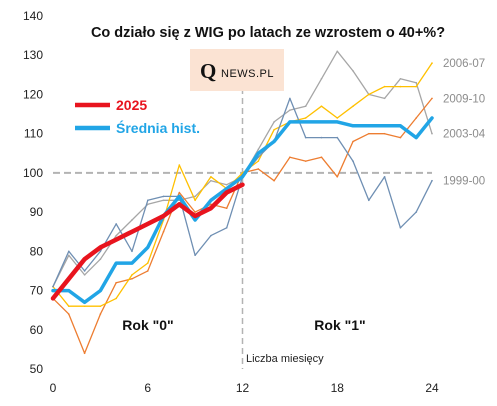 The width and height of the screenshot is (497, 406). What do you see at coordinates (37, 291) in the screenshot?
I see `y-tick-label: 70` at bounding box center [37, 291].